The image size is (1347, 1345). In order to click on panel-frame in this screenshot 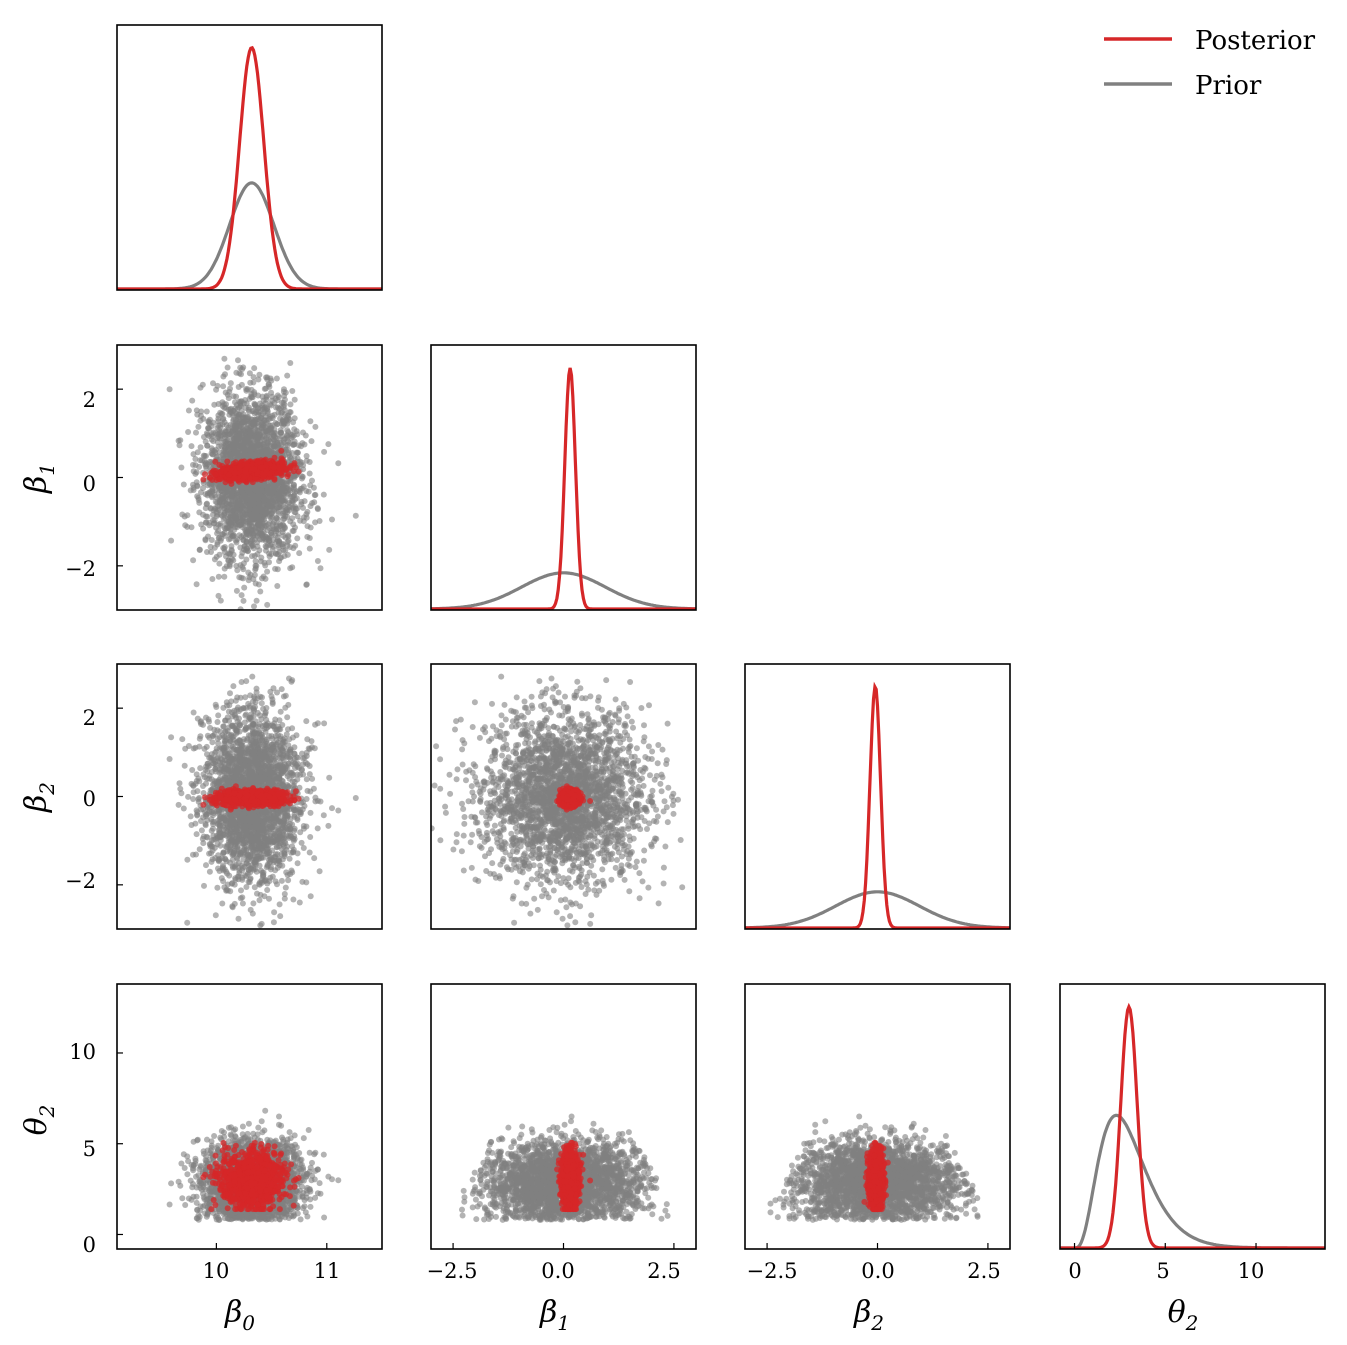, I will do `click(249, 157)`.